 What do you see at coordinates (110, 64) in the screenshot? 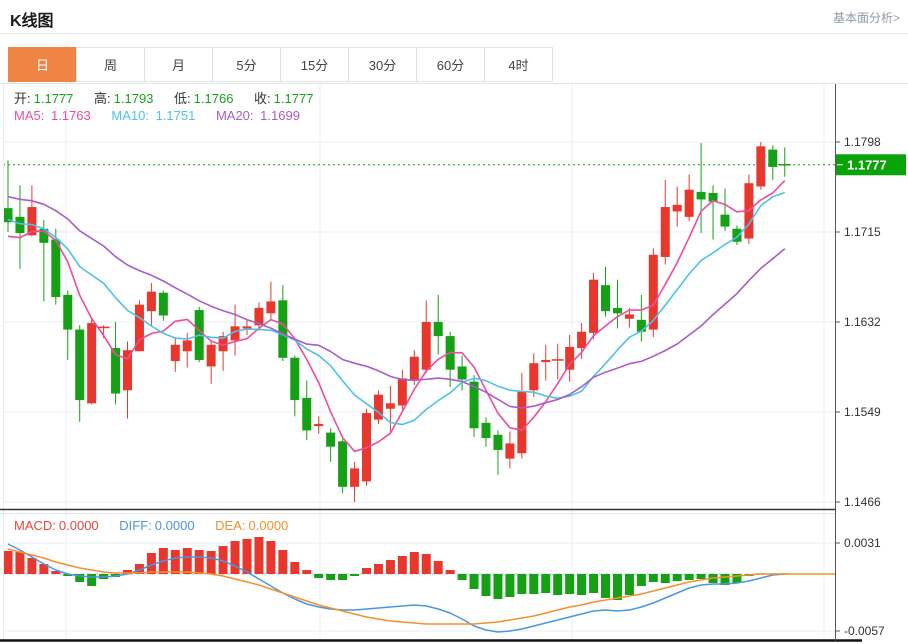
I see `tab-周: 周` at bounding box center [110, 64].